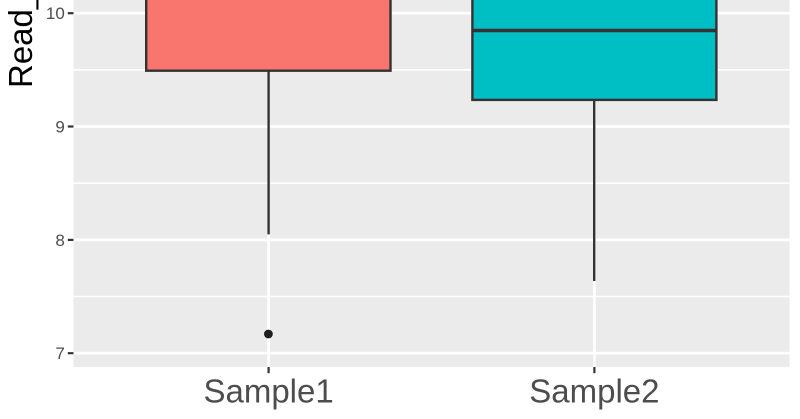 This screenshot has height=419, width=800. Describe the element at coordinates (20, 44) in the screenshot. I see `svg-text: Read_counts` at that location.